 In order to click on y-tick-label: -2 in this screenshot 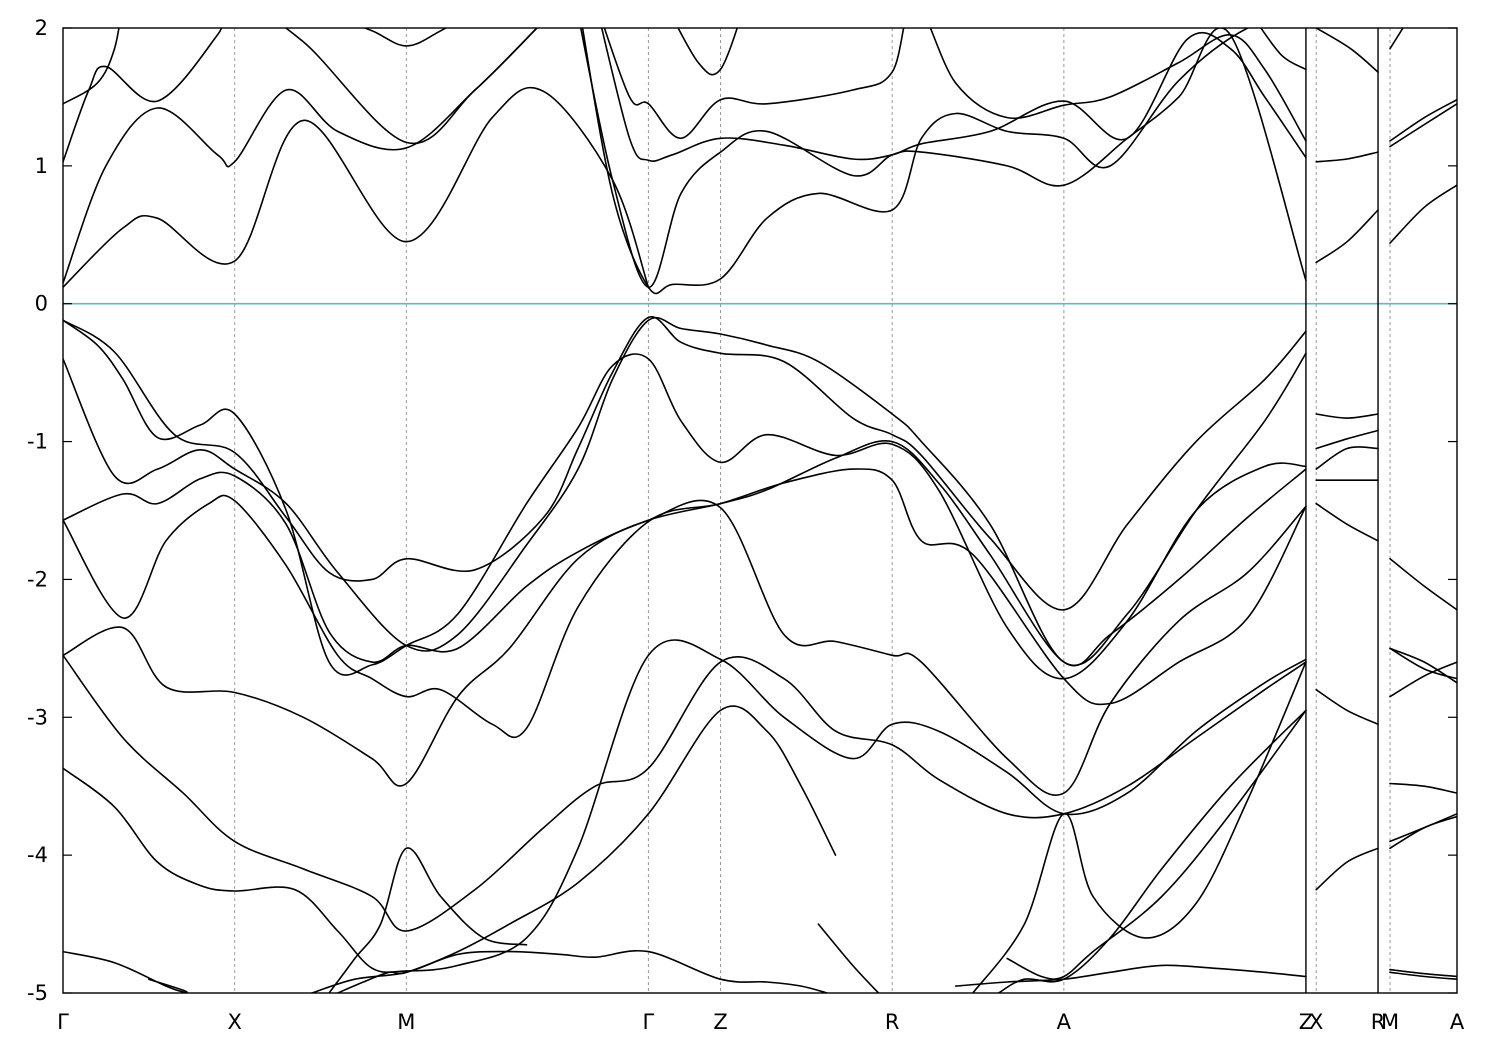, I will do `click(37, 579)`.